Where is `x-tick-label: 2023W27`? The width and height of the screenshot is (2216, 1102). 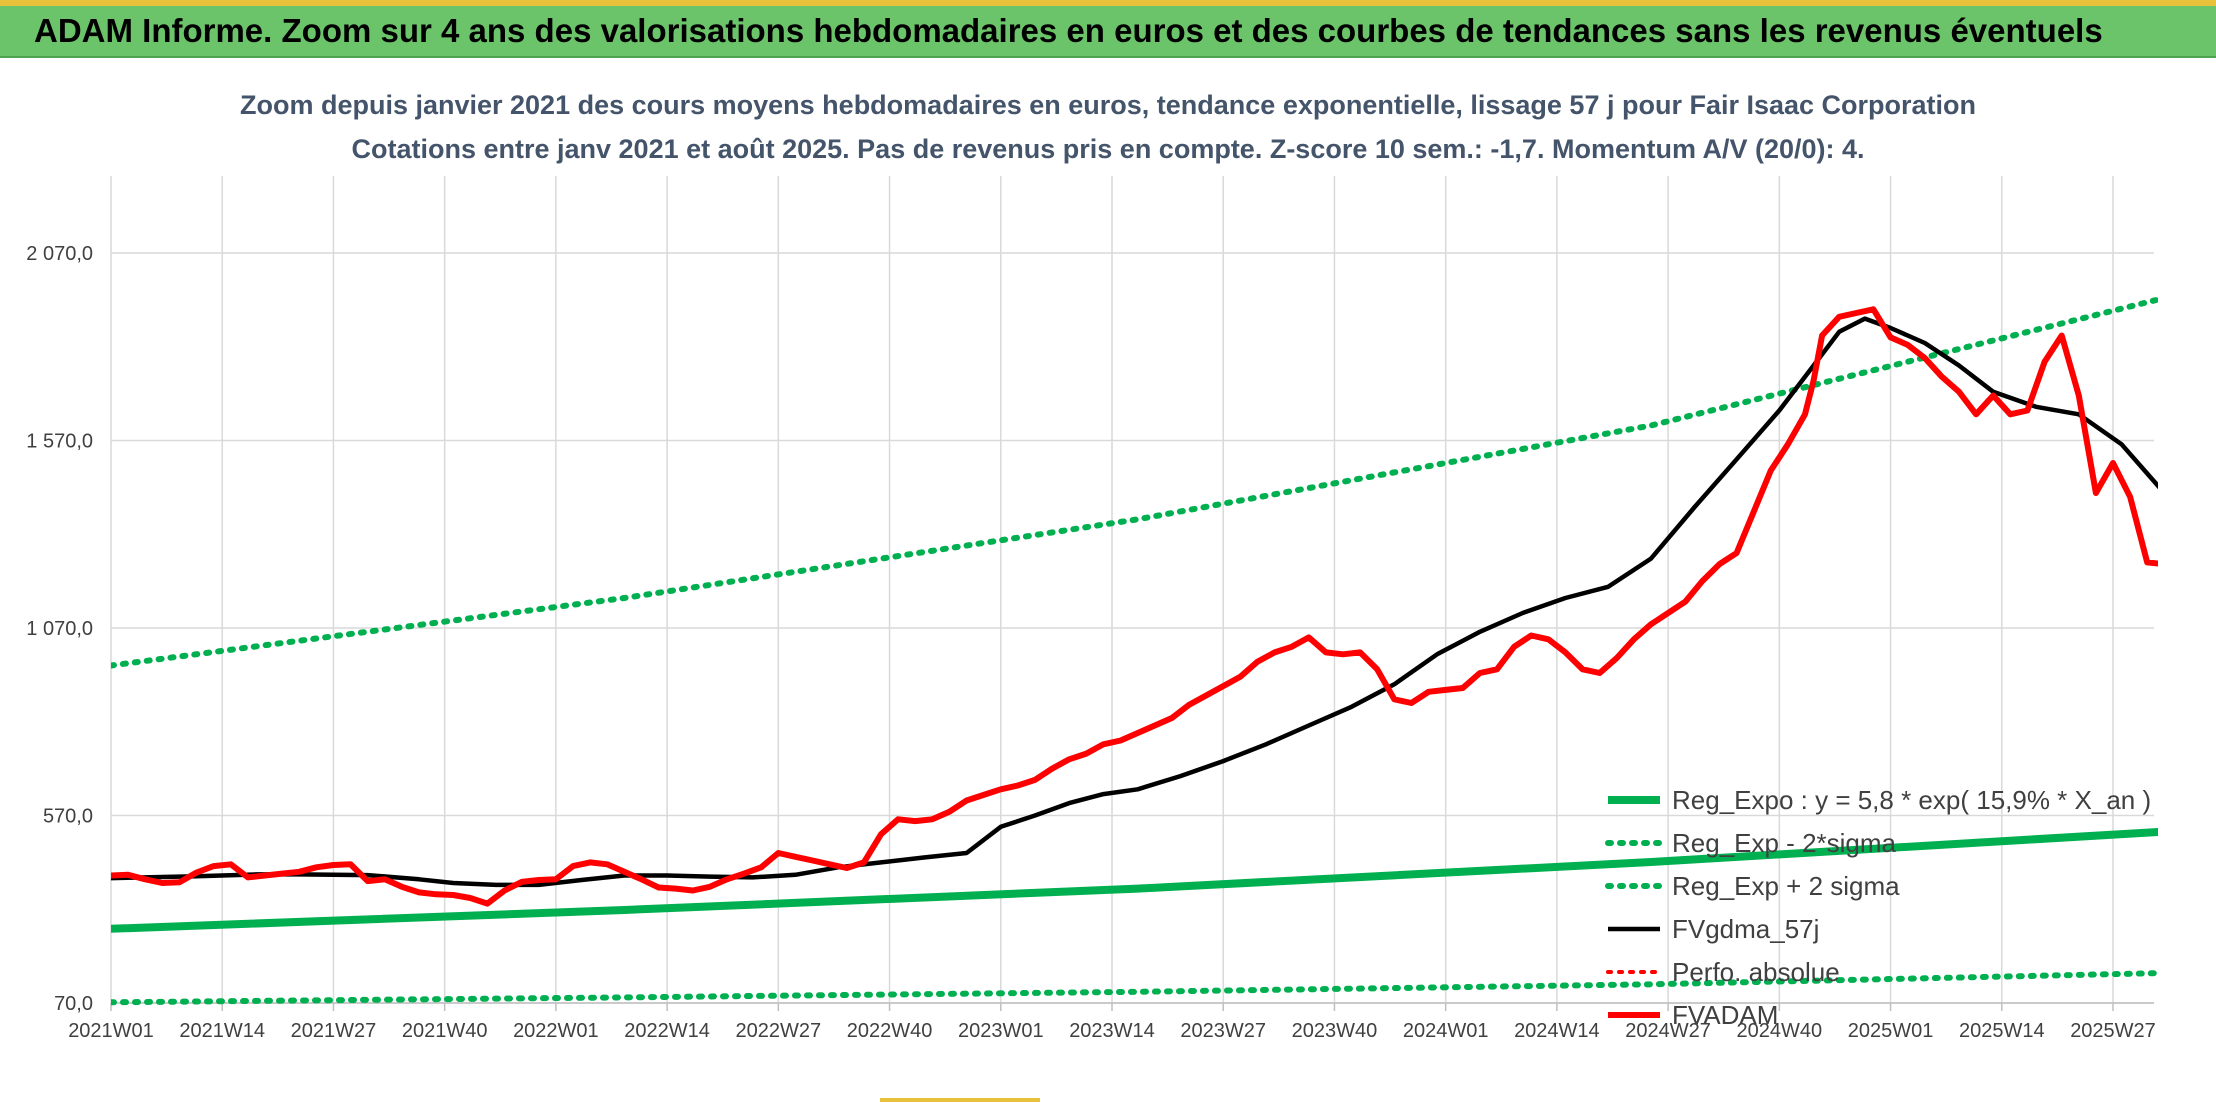
x-tick-label: 2023W27 is located at coordinates (1223, 1031).